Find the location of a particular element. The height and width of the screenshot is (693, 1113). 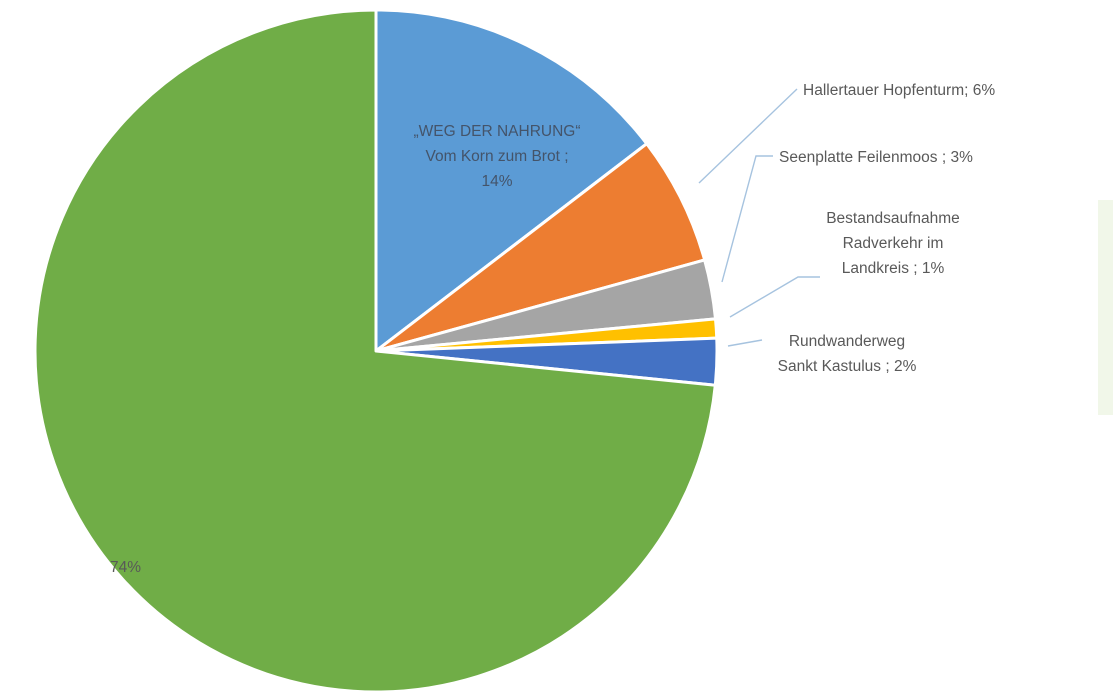

data-label-3-line-1: Seenplatte Feilenmoos ; 3% is located at coordinates (876, 157).